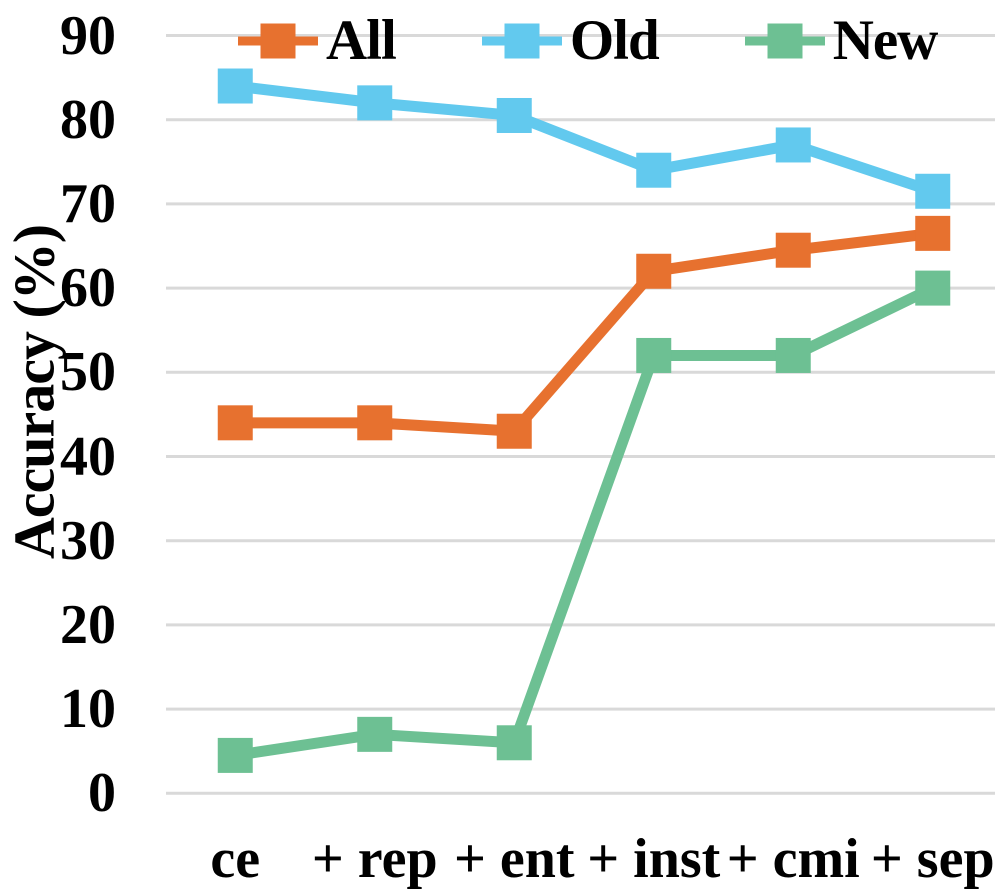 The height and width of the screenshot is (895, 995). I want to click on legend-label-all: All, so click(361, 40).